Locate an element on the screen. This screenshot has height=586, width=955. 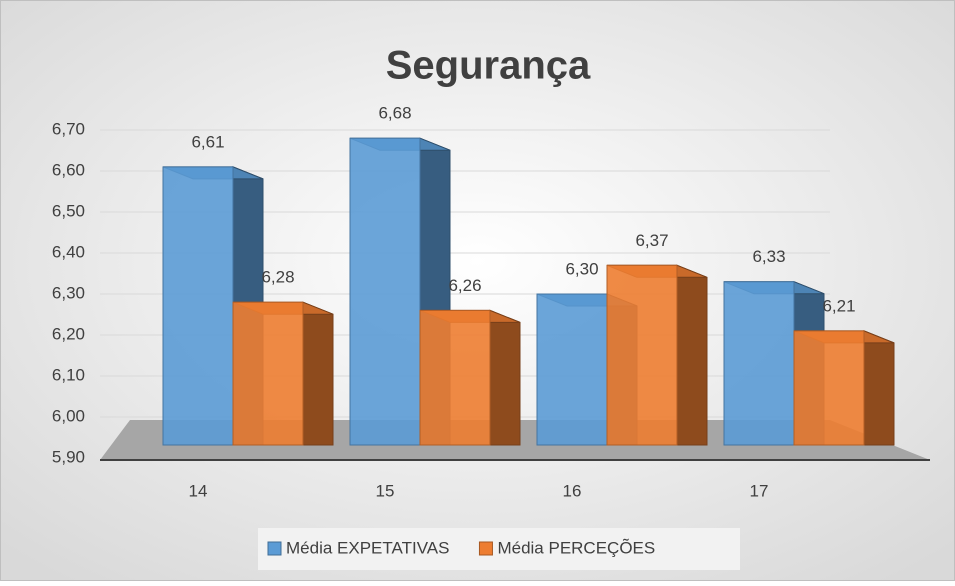
x-tick-label: 17 is located at coordinates (759, 490).